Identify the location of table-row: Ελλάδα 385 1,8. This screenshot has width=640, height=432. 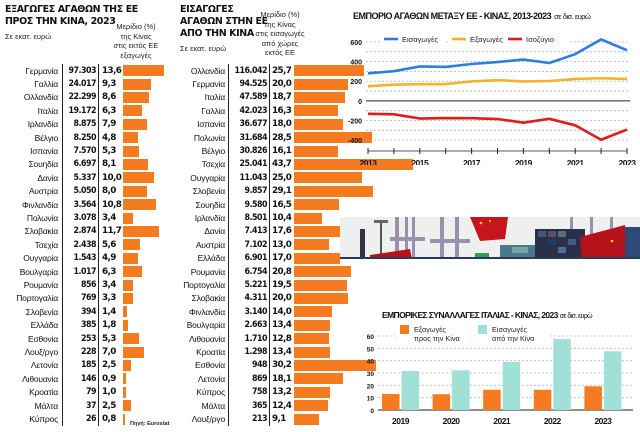
(90, 325).